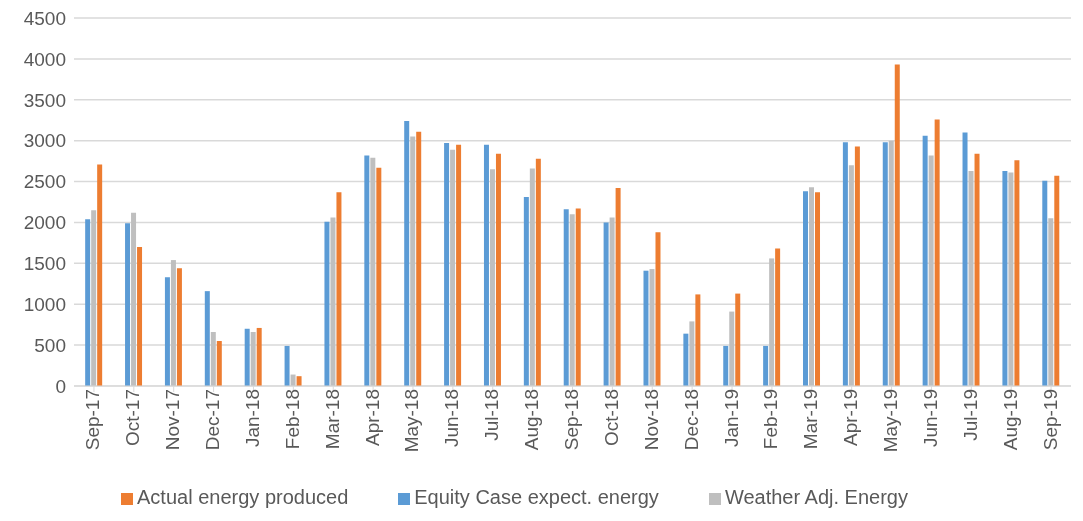 The image size is (1083, 521). Describe the element at coordinates (44, 18) in the screenshot. I see `y-tick-label: 4500` at that location.